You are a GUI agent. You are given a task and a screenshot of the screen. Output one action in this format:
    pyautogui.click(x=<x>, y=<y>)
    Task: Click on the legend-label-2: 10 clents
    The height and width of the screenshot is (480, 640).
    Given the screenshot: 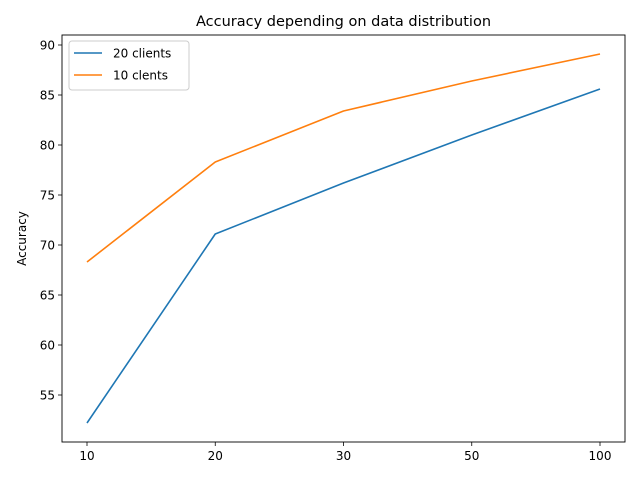 What is the action you would take?
    pyautogui.click(x=140, y=76)
    